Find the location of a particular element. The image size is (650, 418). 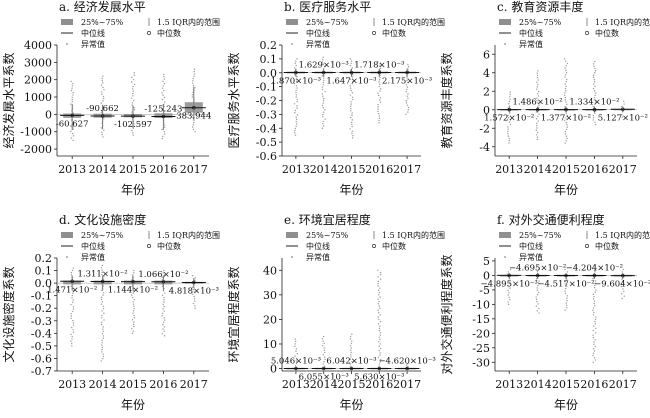

legend-median-line-label: 中位线 is located at coordinates (531, 246).